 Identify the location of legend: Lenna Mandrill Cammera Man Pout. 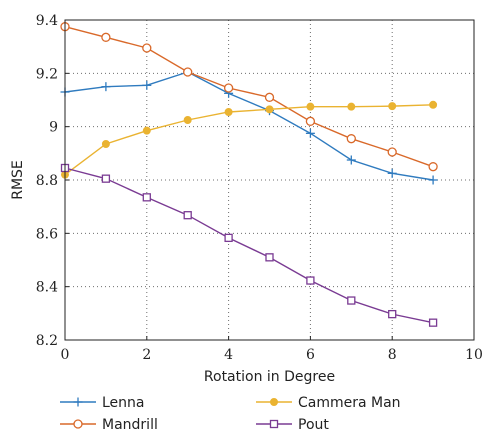
(230, 414).